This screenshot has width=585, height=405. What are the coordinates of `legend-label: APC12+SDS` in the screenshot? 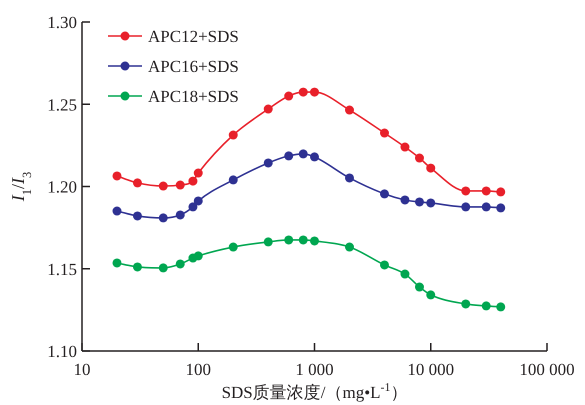 It's located at (193, 36).